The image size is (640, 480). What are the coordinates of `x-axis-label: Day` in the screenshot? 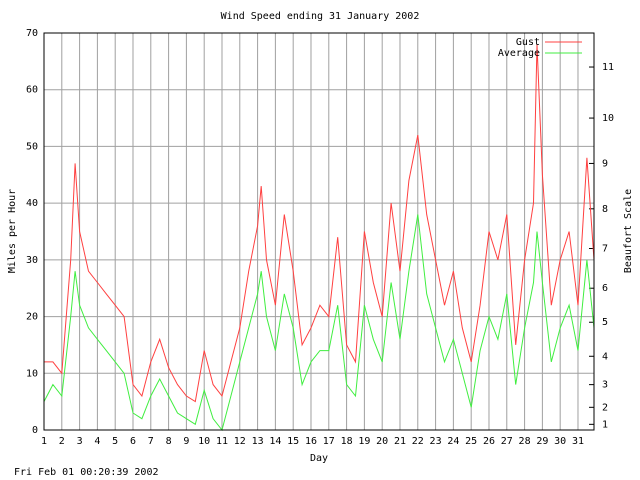 It's located at (319, 458).